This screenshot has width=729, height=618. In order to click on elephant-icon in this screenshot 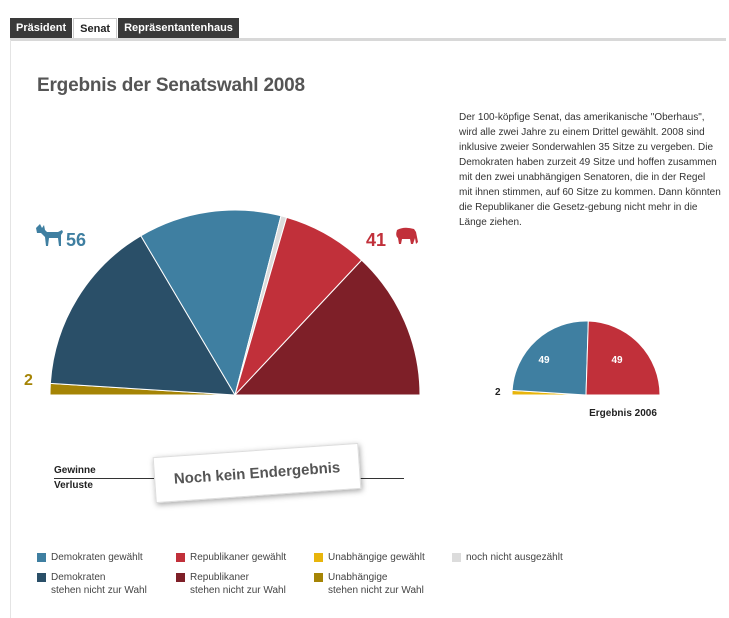, I will do `click(407, 235)`.